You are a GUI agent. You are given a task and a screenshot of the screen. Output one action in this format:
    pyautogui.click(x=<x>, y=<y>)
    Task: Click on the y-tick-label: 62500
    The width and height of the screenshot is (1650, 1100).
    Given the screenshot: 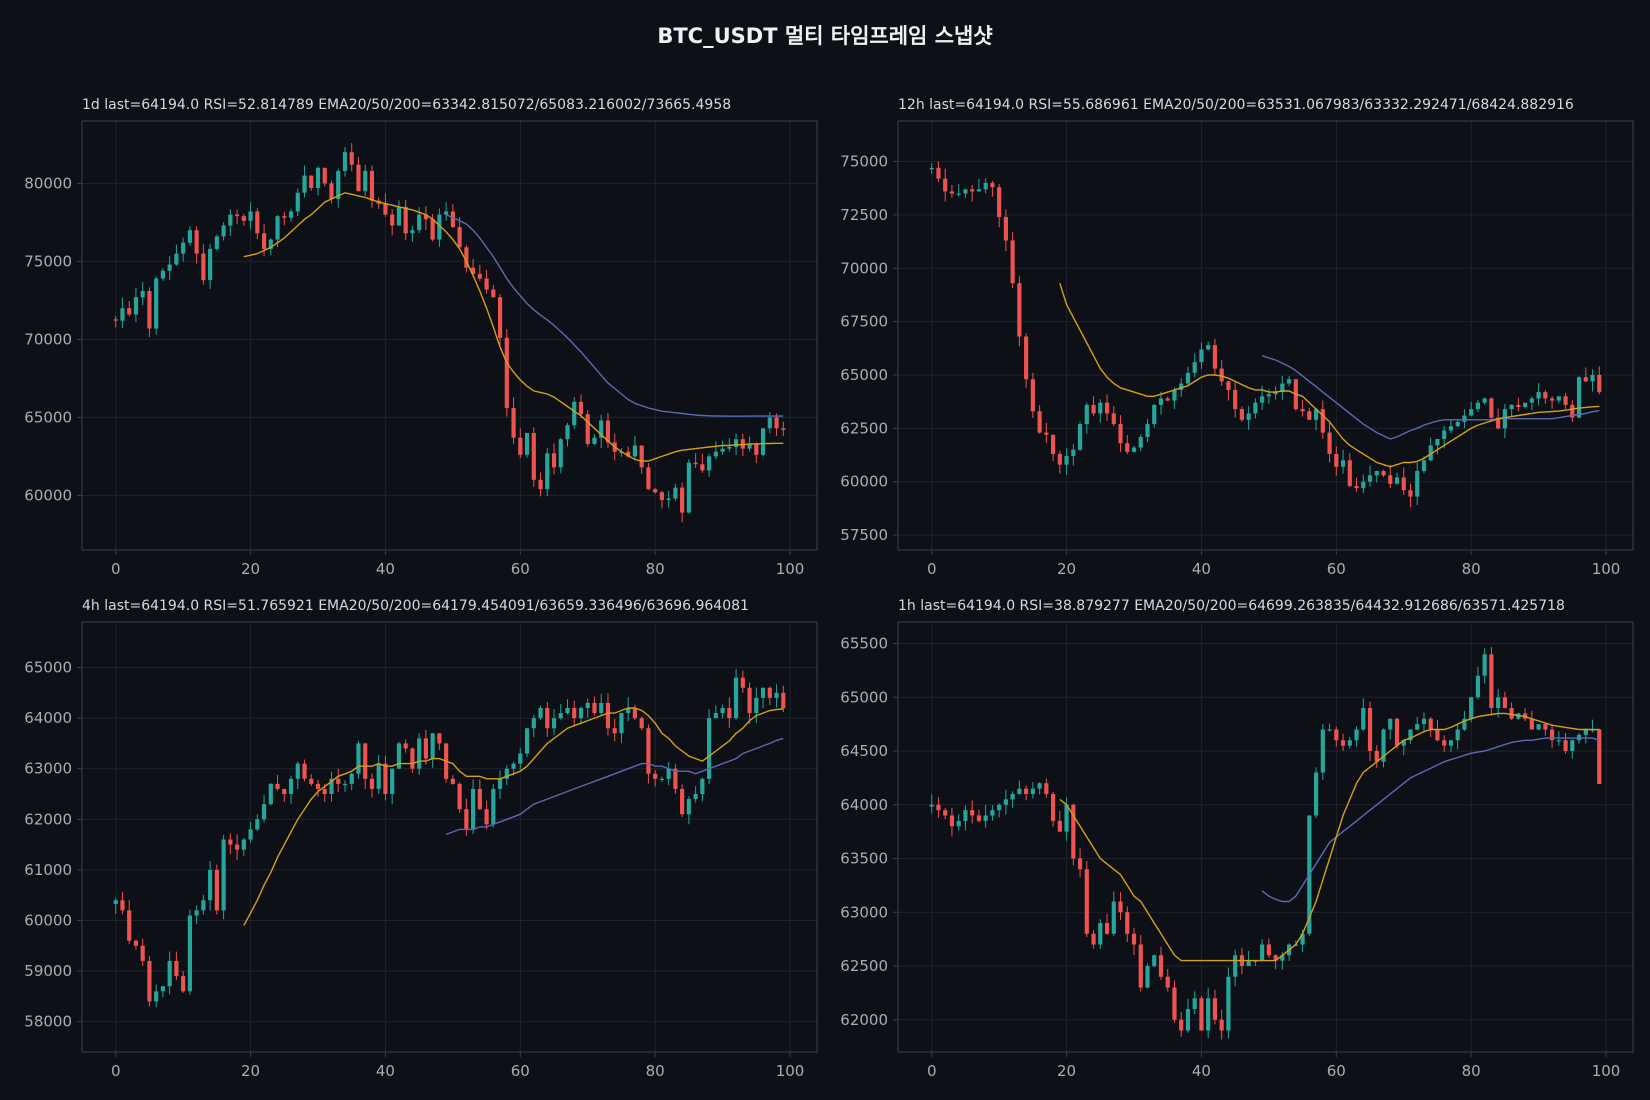 What is the action you would take?
    pyautogui.click(x=864, y=966)
    